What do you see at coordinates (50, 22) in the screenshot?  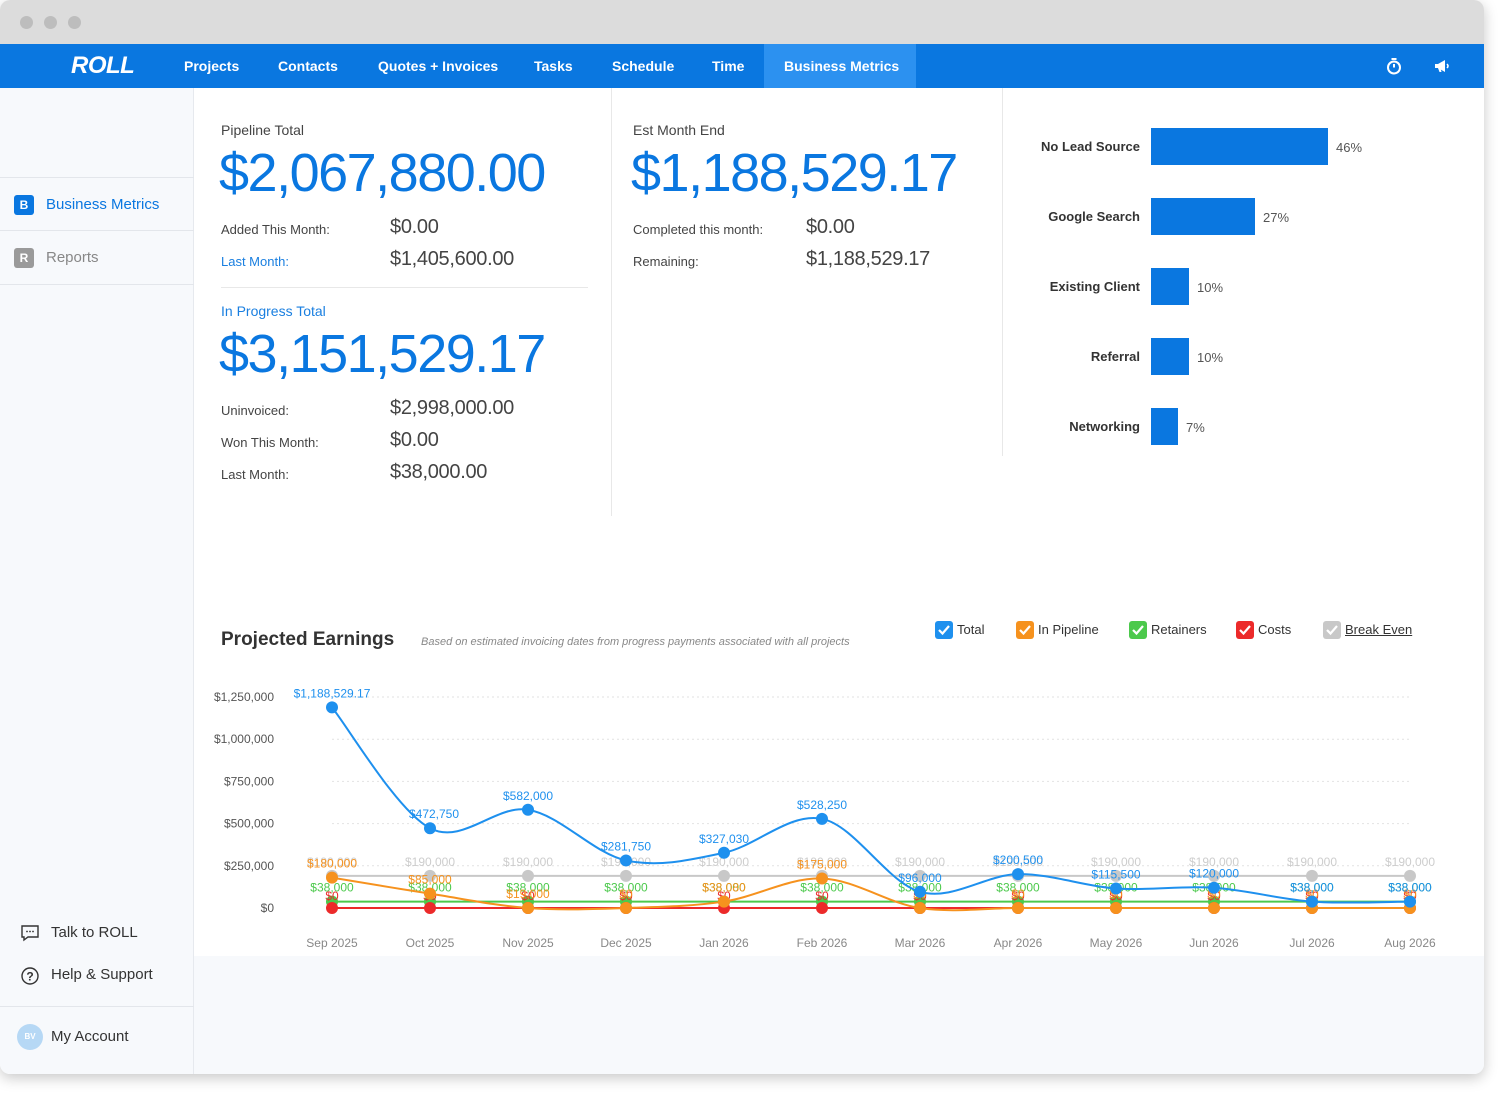 I see `window-minimize-dot` at bounding box center [50, 22].